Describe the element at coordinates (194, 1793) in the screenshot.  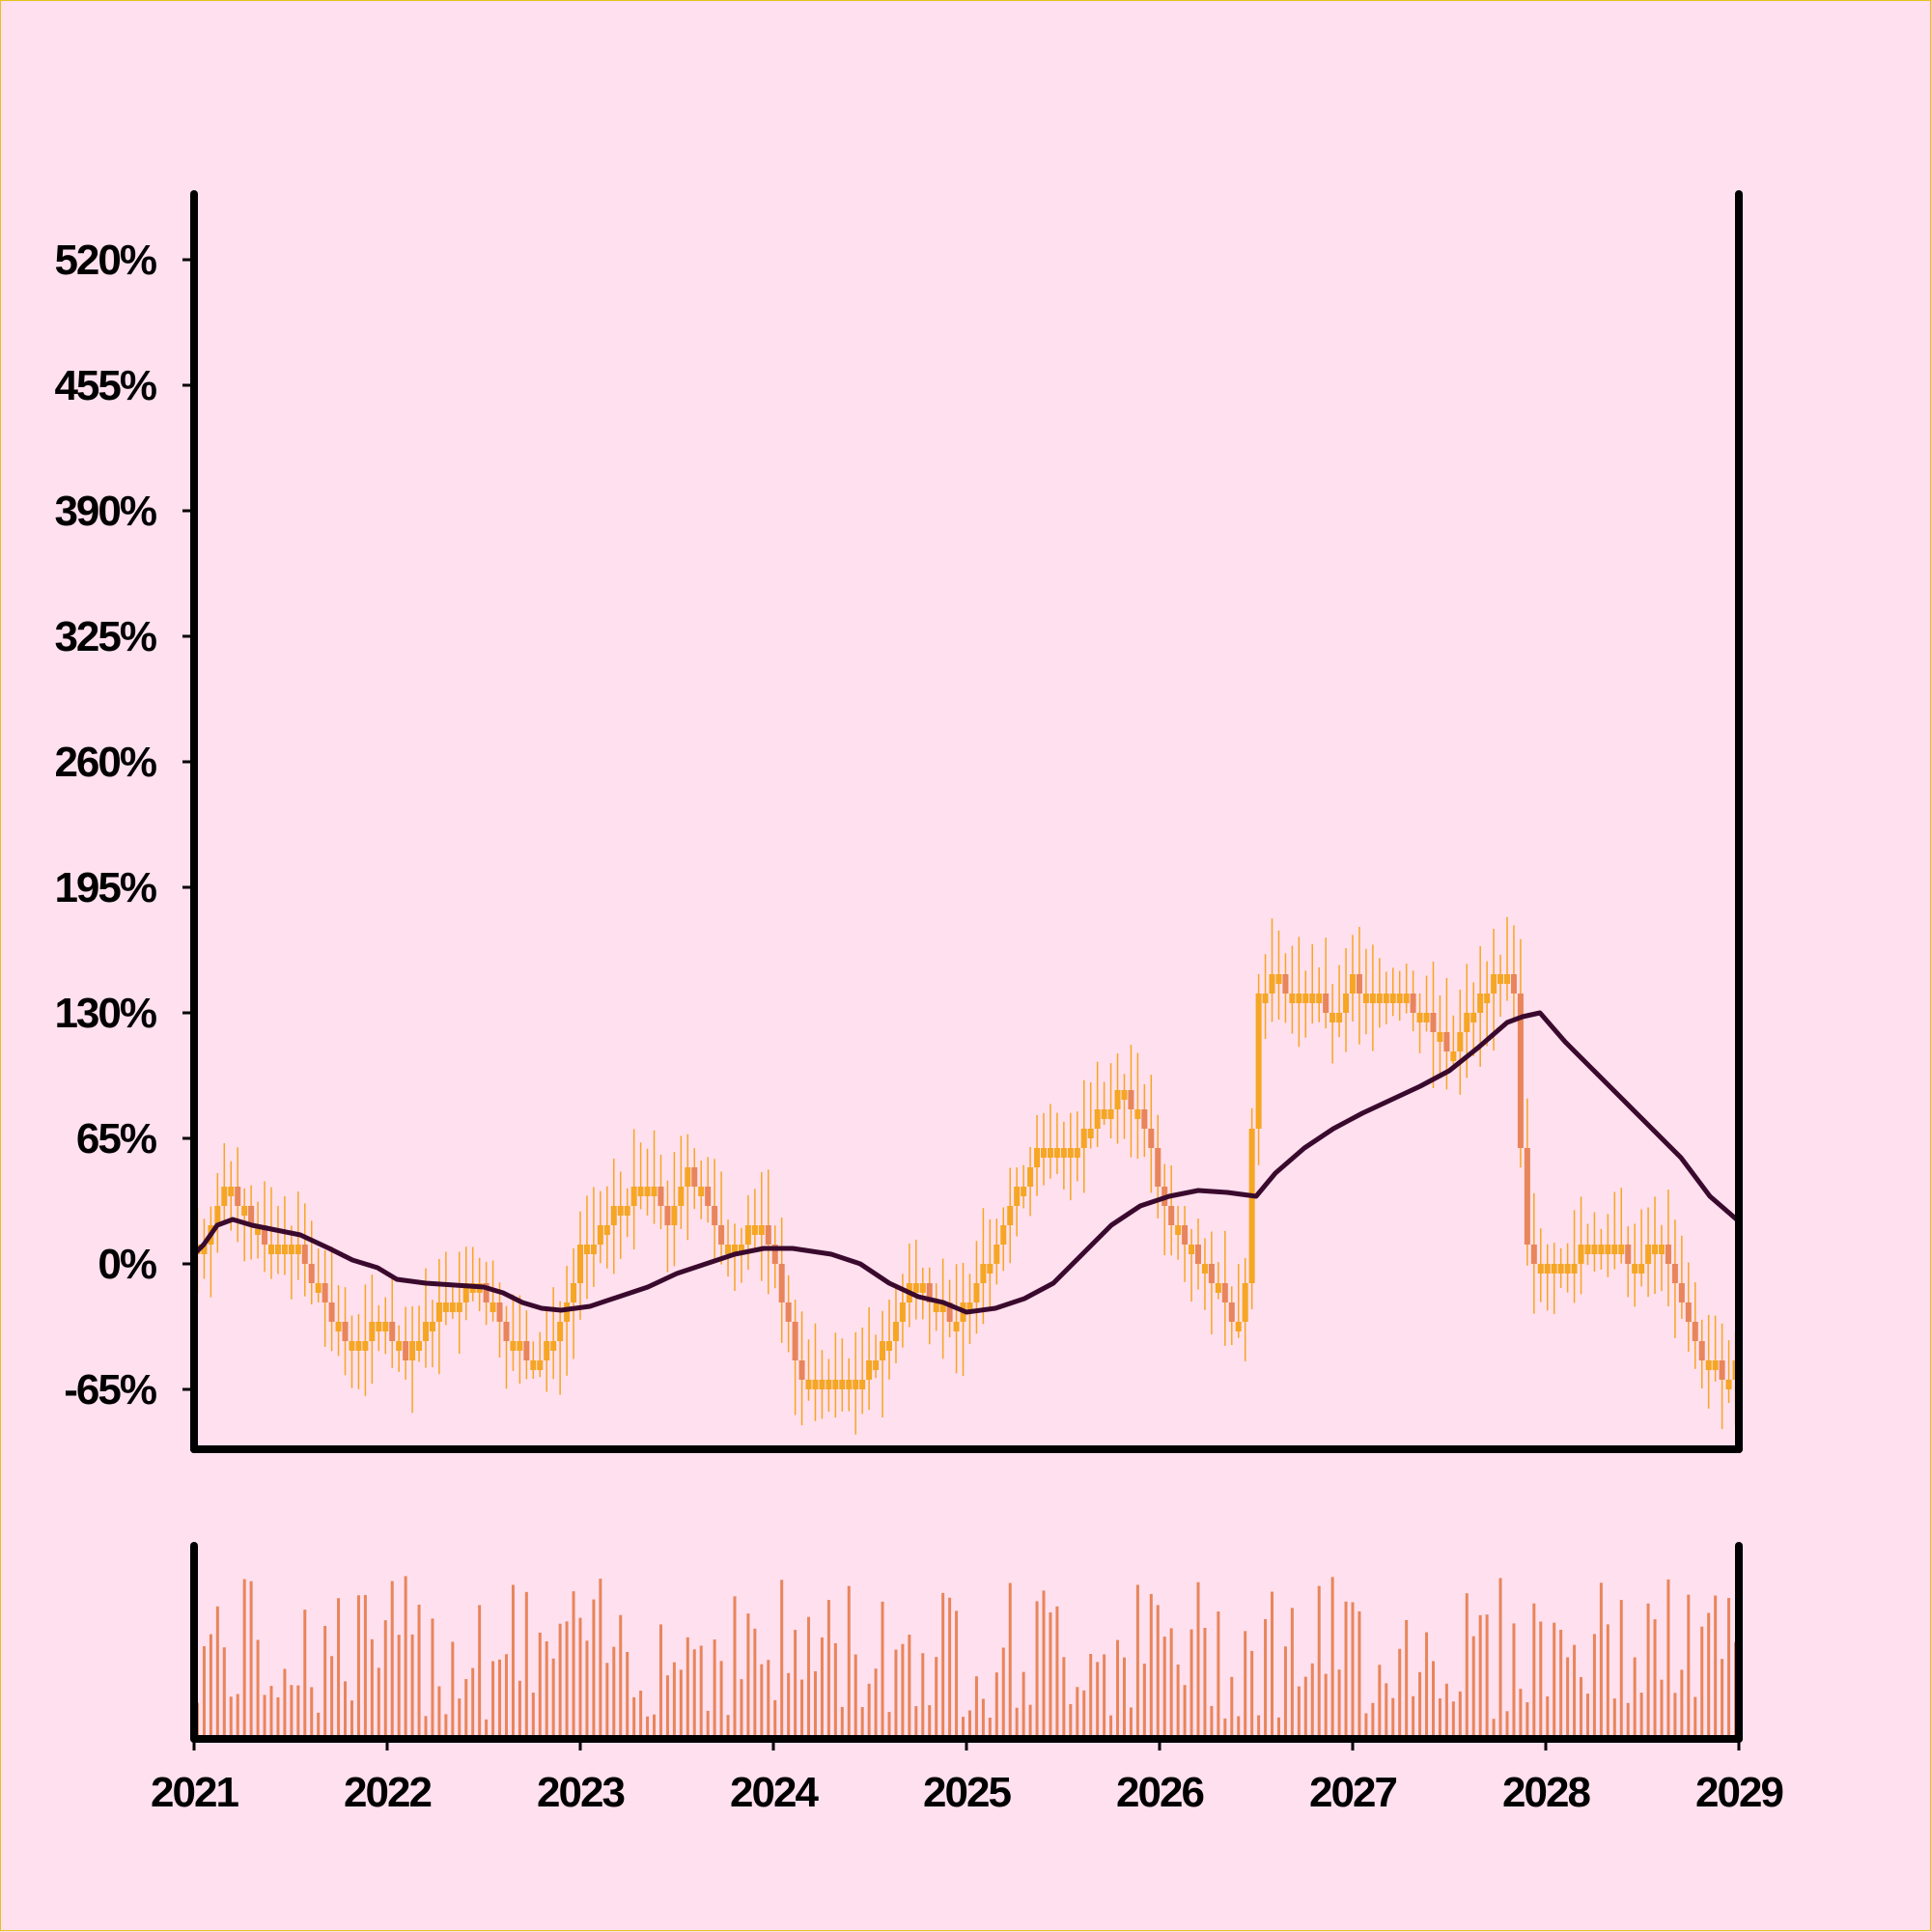
I see `x-tick-label: 2021` at that location.